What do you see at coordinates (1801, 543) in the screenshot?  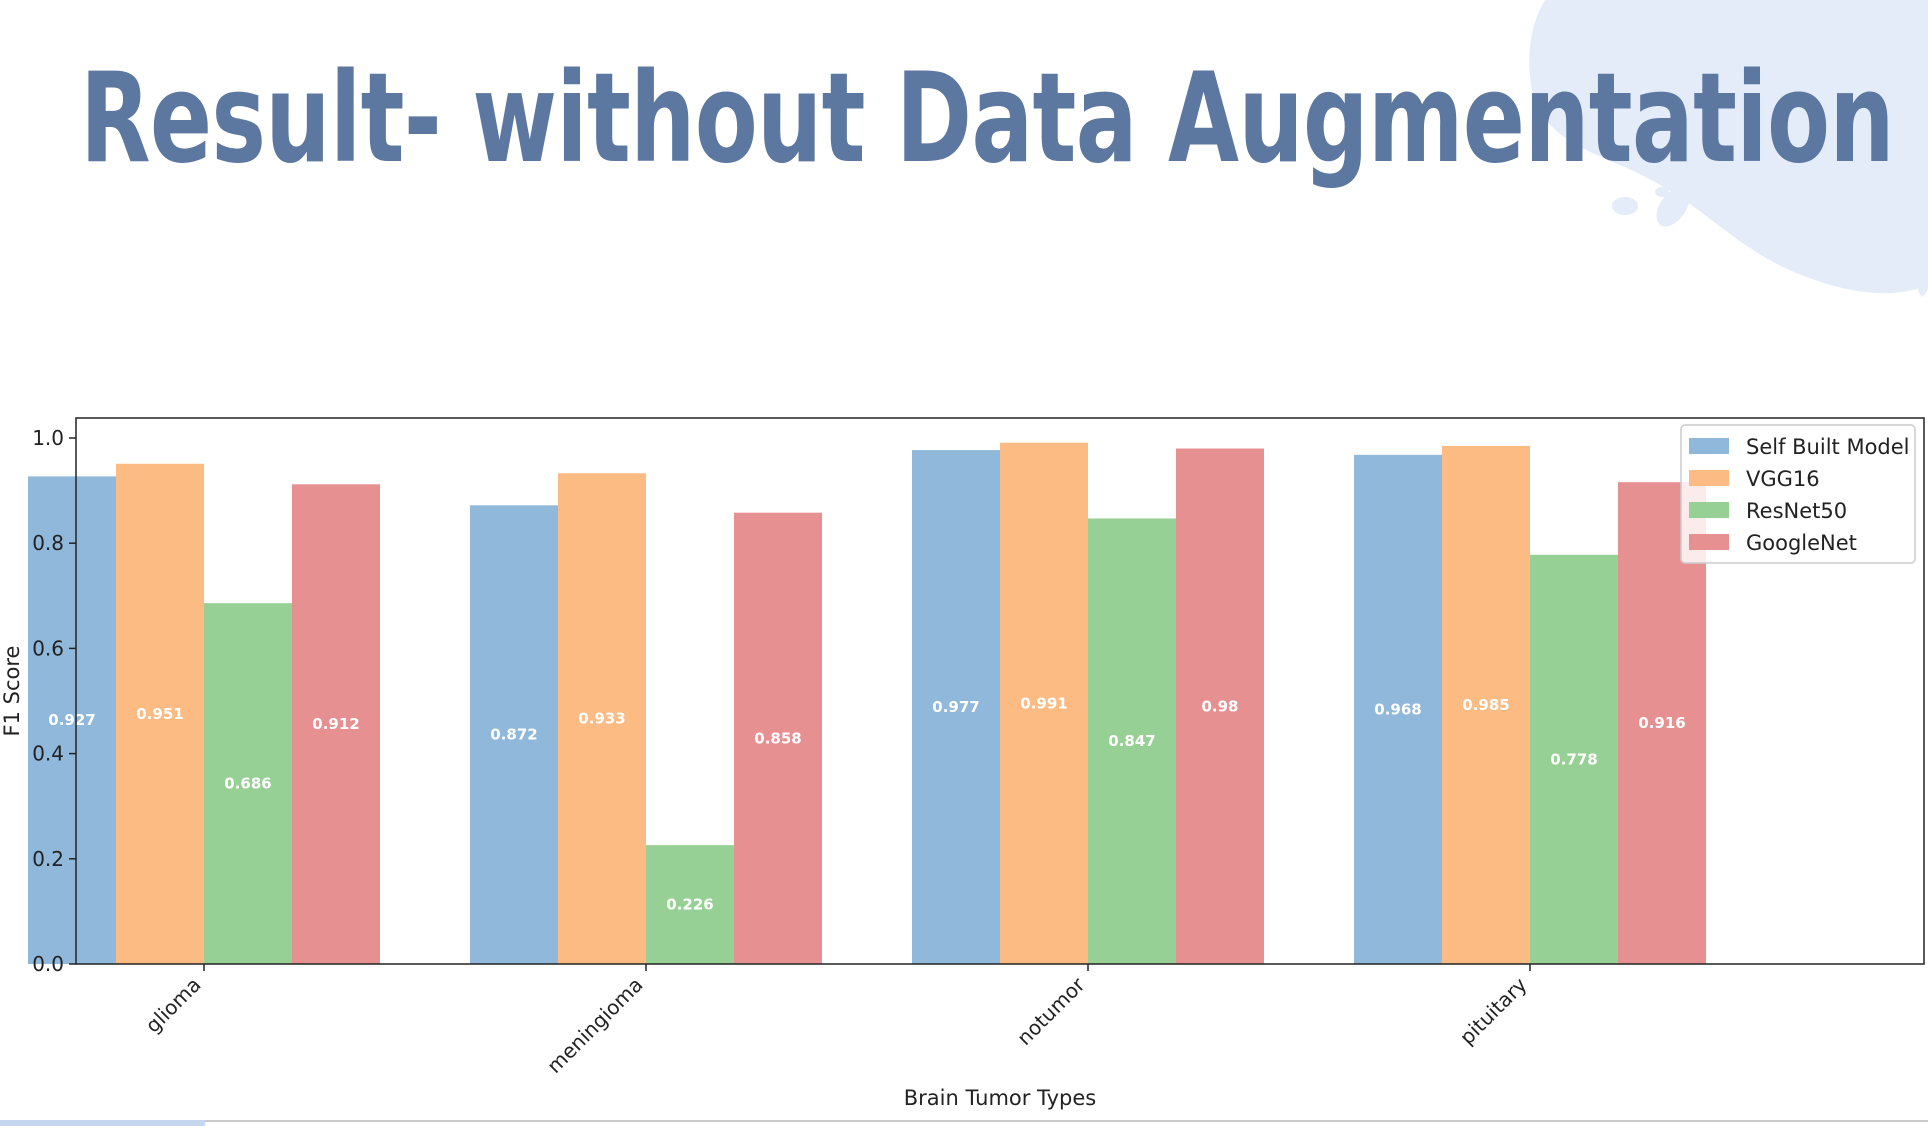 I see `legend-label: GoogleNet` at bounding box center [1801, 543].